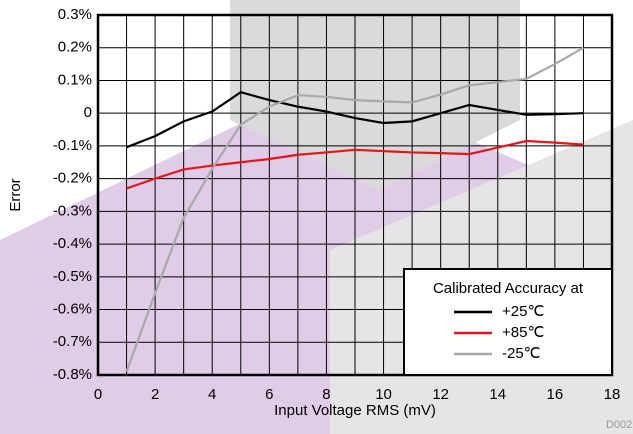 The width and height of the screenshot is (633, 434). What do you see at coordinates (88, 112) in the screenshot?
I see `y-tick-label: 0` at bounding box center [88, 112].